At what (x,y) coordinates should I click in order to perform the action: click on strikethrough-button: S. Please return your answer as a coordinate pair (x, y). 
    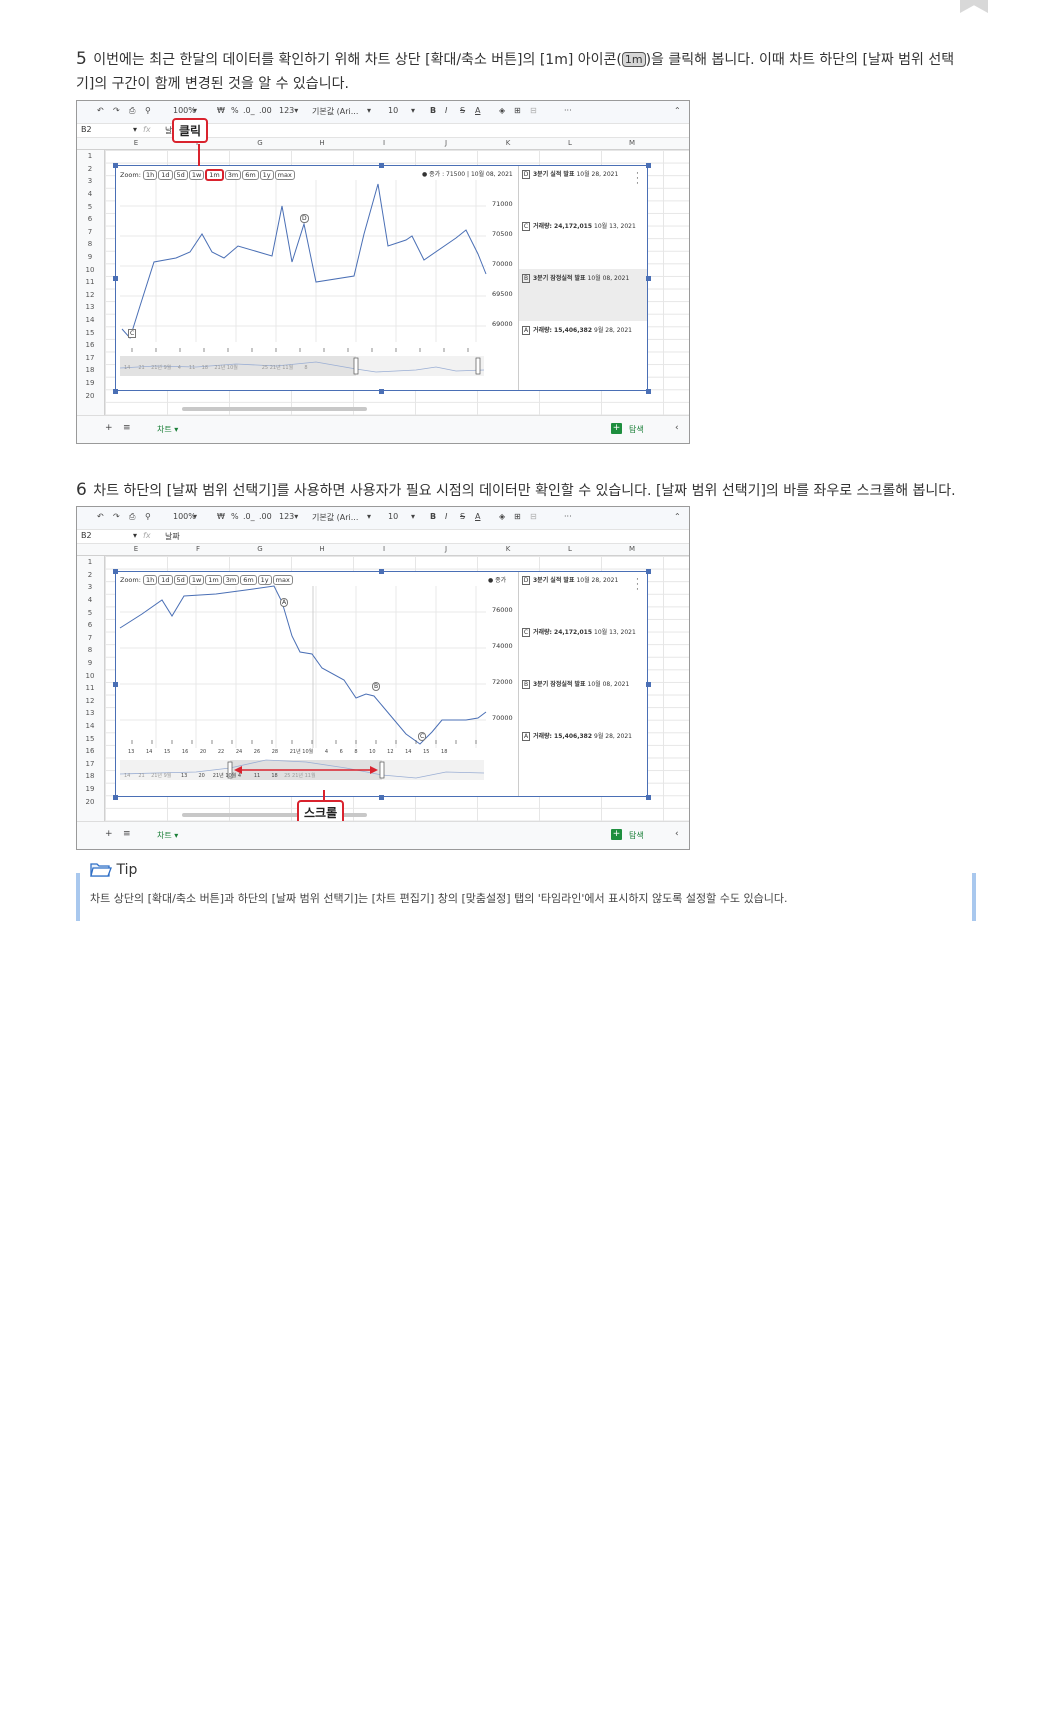
    Looking at the image, I should click on (463, 516).